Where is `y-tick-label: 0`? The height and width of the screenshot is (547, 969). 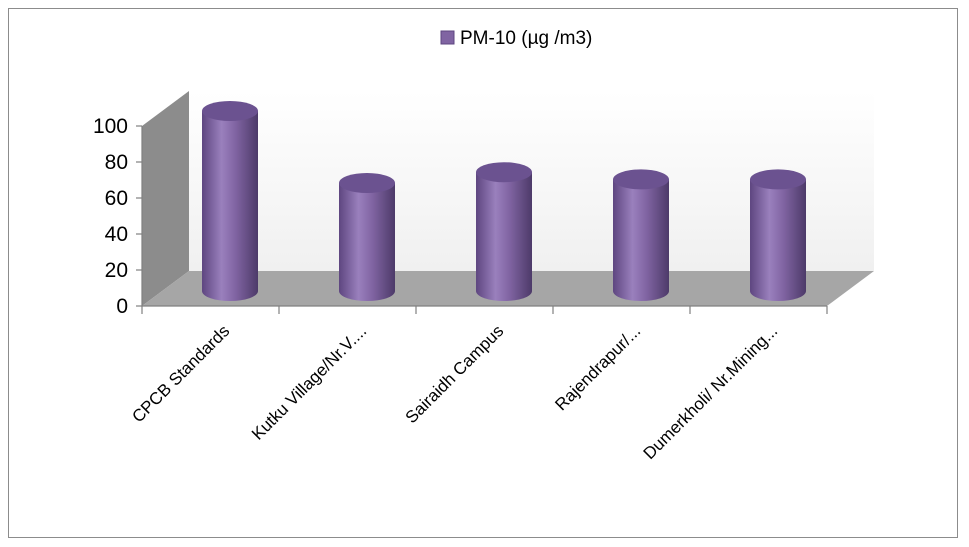
y-tick-label: 0 is located at coordinates (122, 306).